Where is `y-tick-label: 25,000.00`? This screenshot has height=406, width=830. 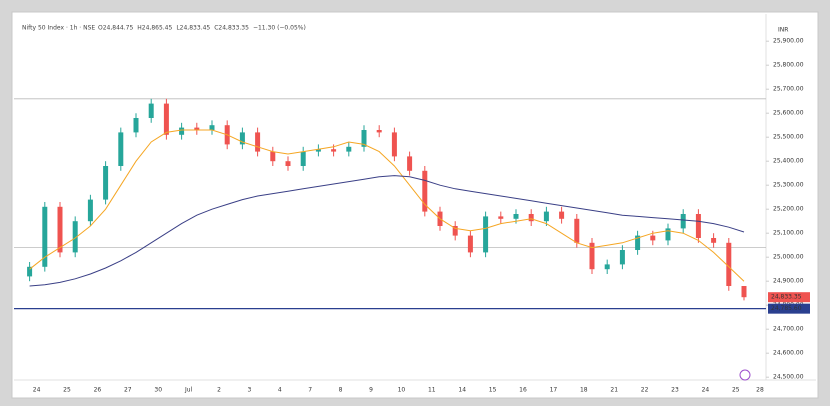 y-tick-label: 25,000.00 is located at coordinates (788, 257).